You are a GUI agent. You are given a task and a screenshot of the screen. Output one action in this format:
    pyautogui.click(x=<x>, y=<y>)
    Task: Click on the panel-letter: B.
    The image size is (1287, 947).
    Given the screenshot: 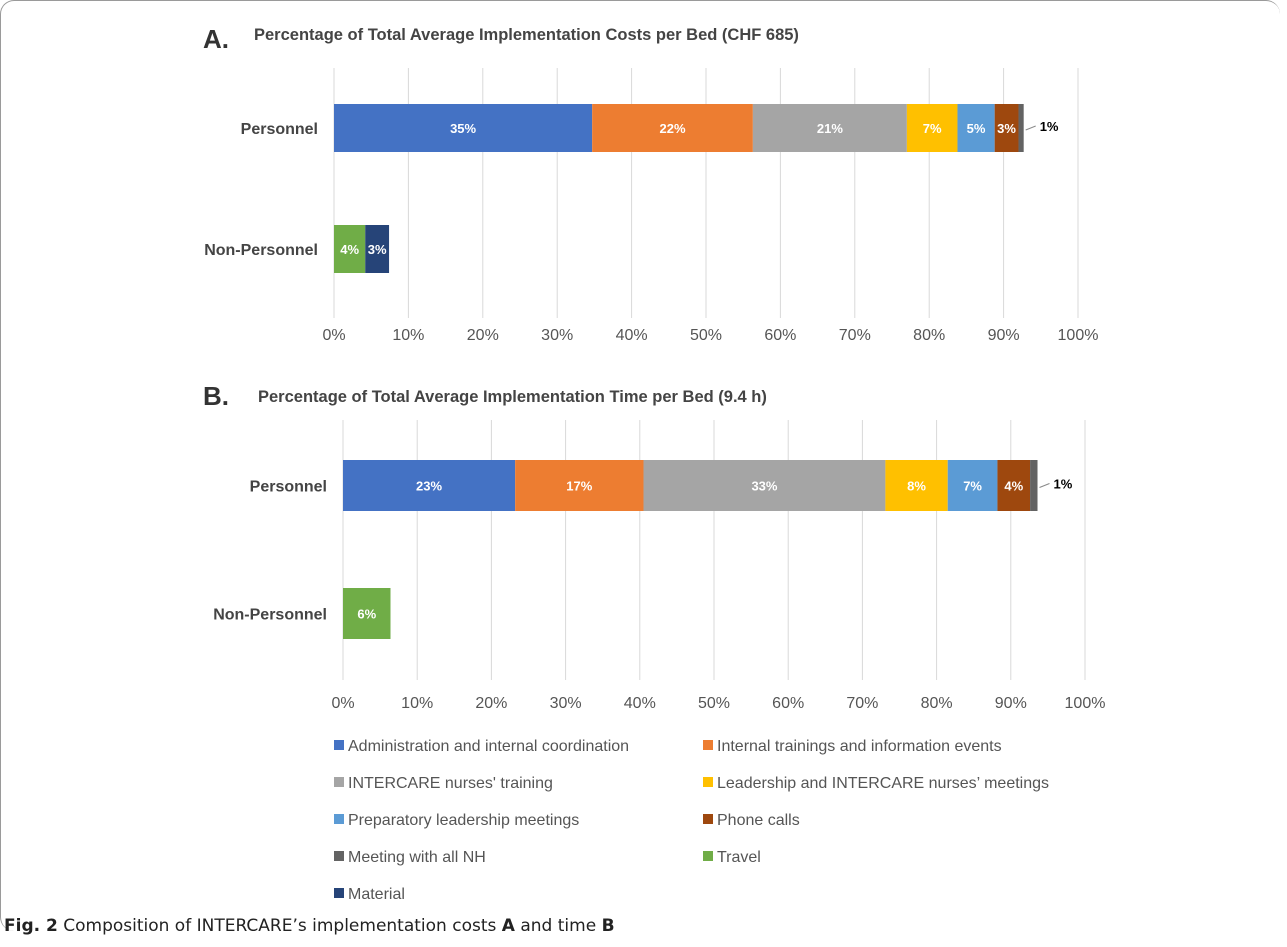 What is the action you would take?
    pyautogui.click(x=216, y=396)
    